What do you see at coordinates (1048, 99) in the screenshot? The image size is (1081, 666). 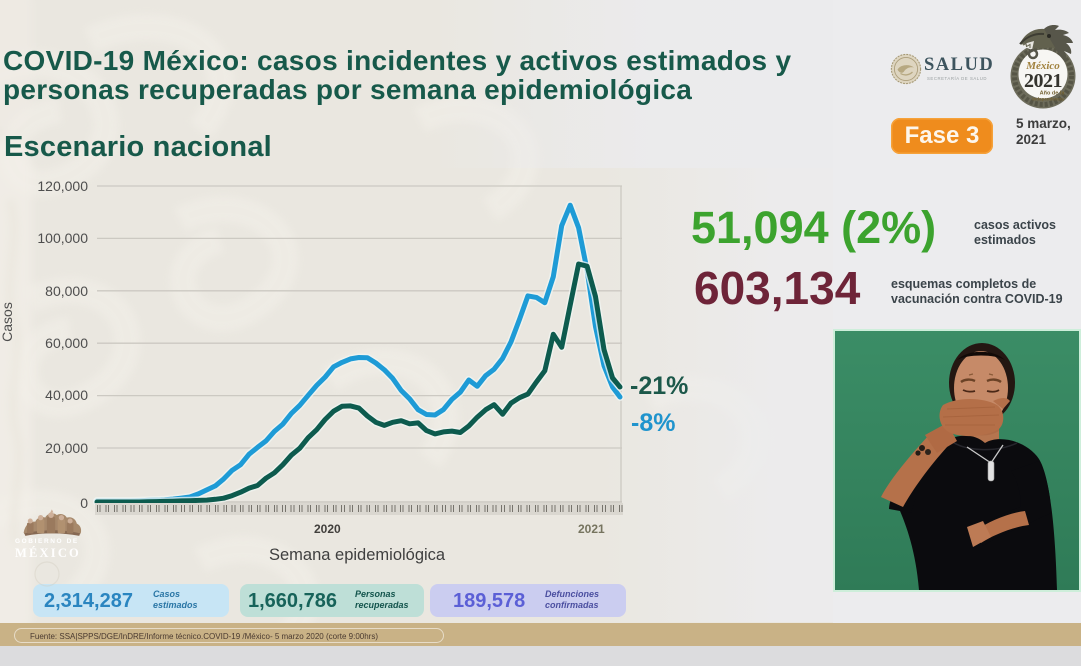 I see `svg-text: Independencia` at bounding box center [1048, 99].